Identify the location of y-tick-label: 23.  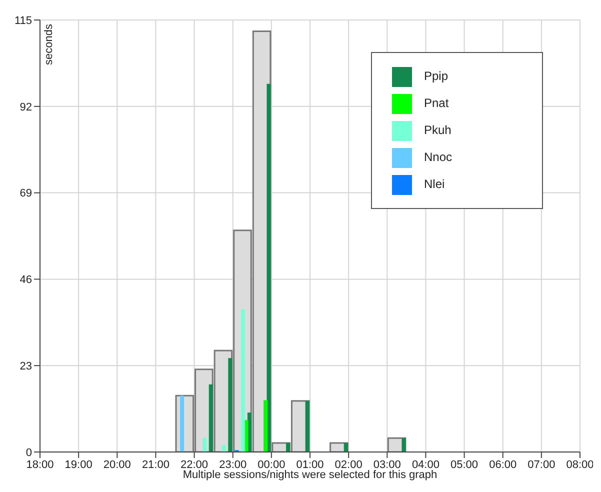
(26, 366).